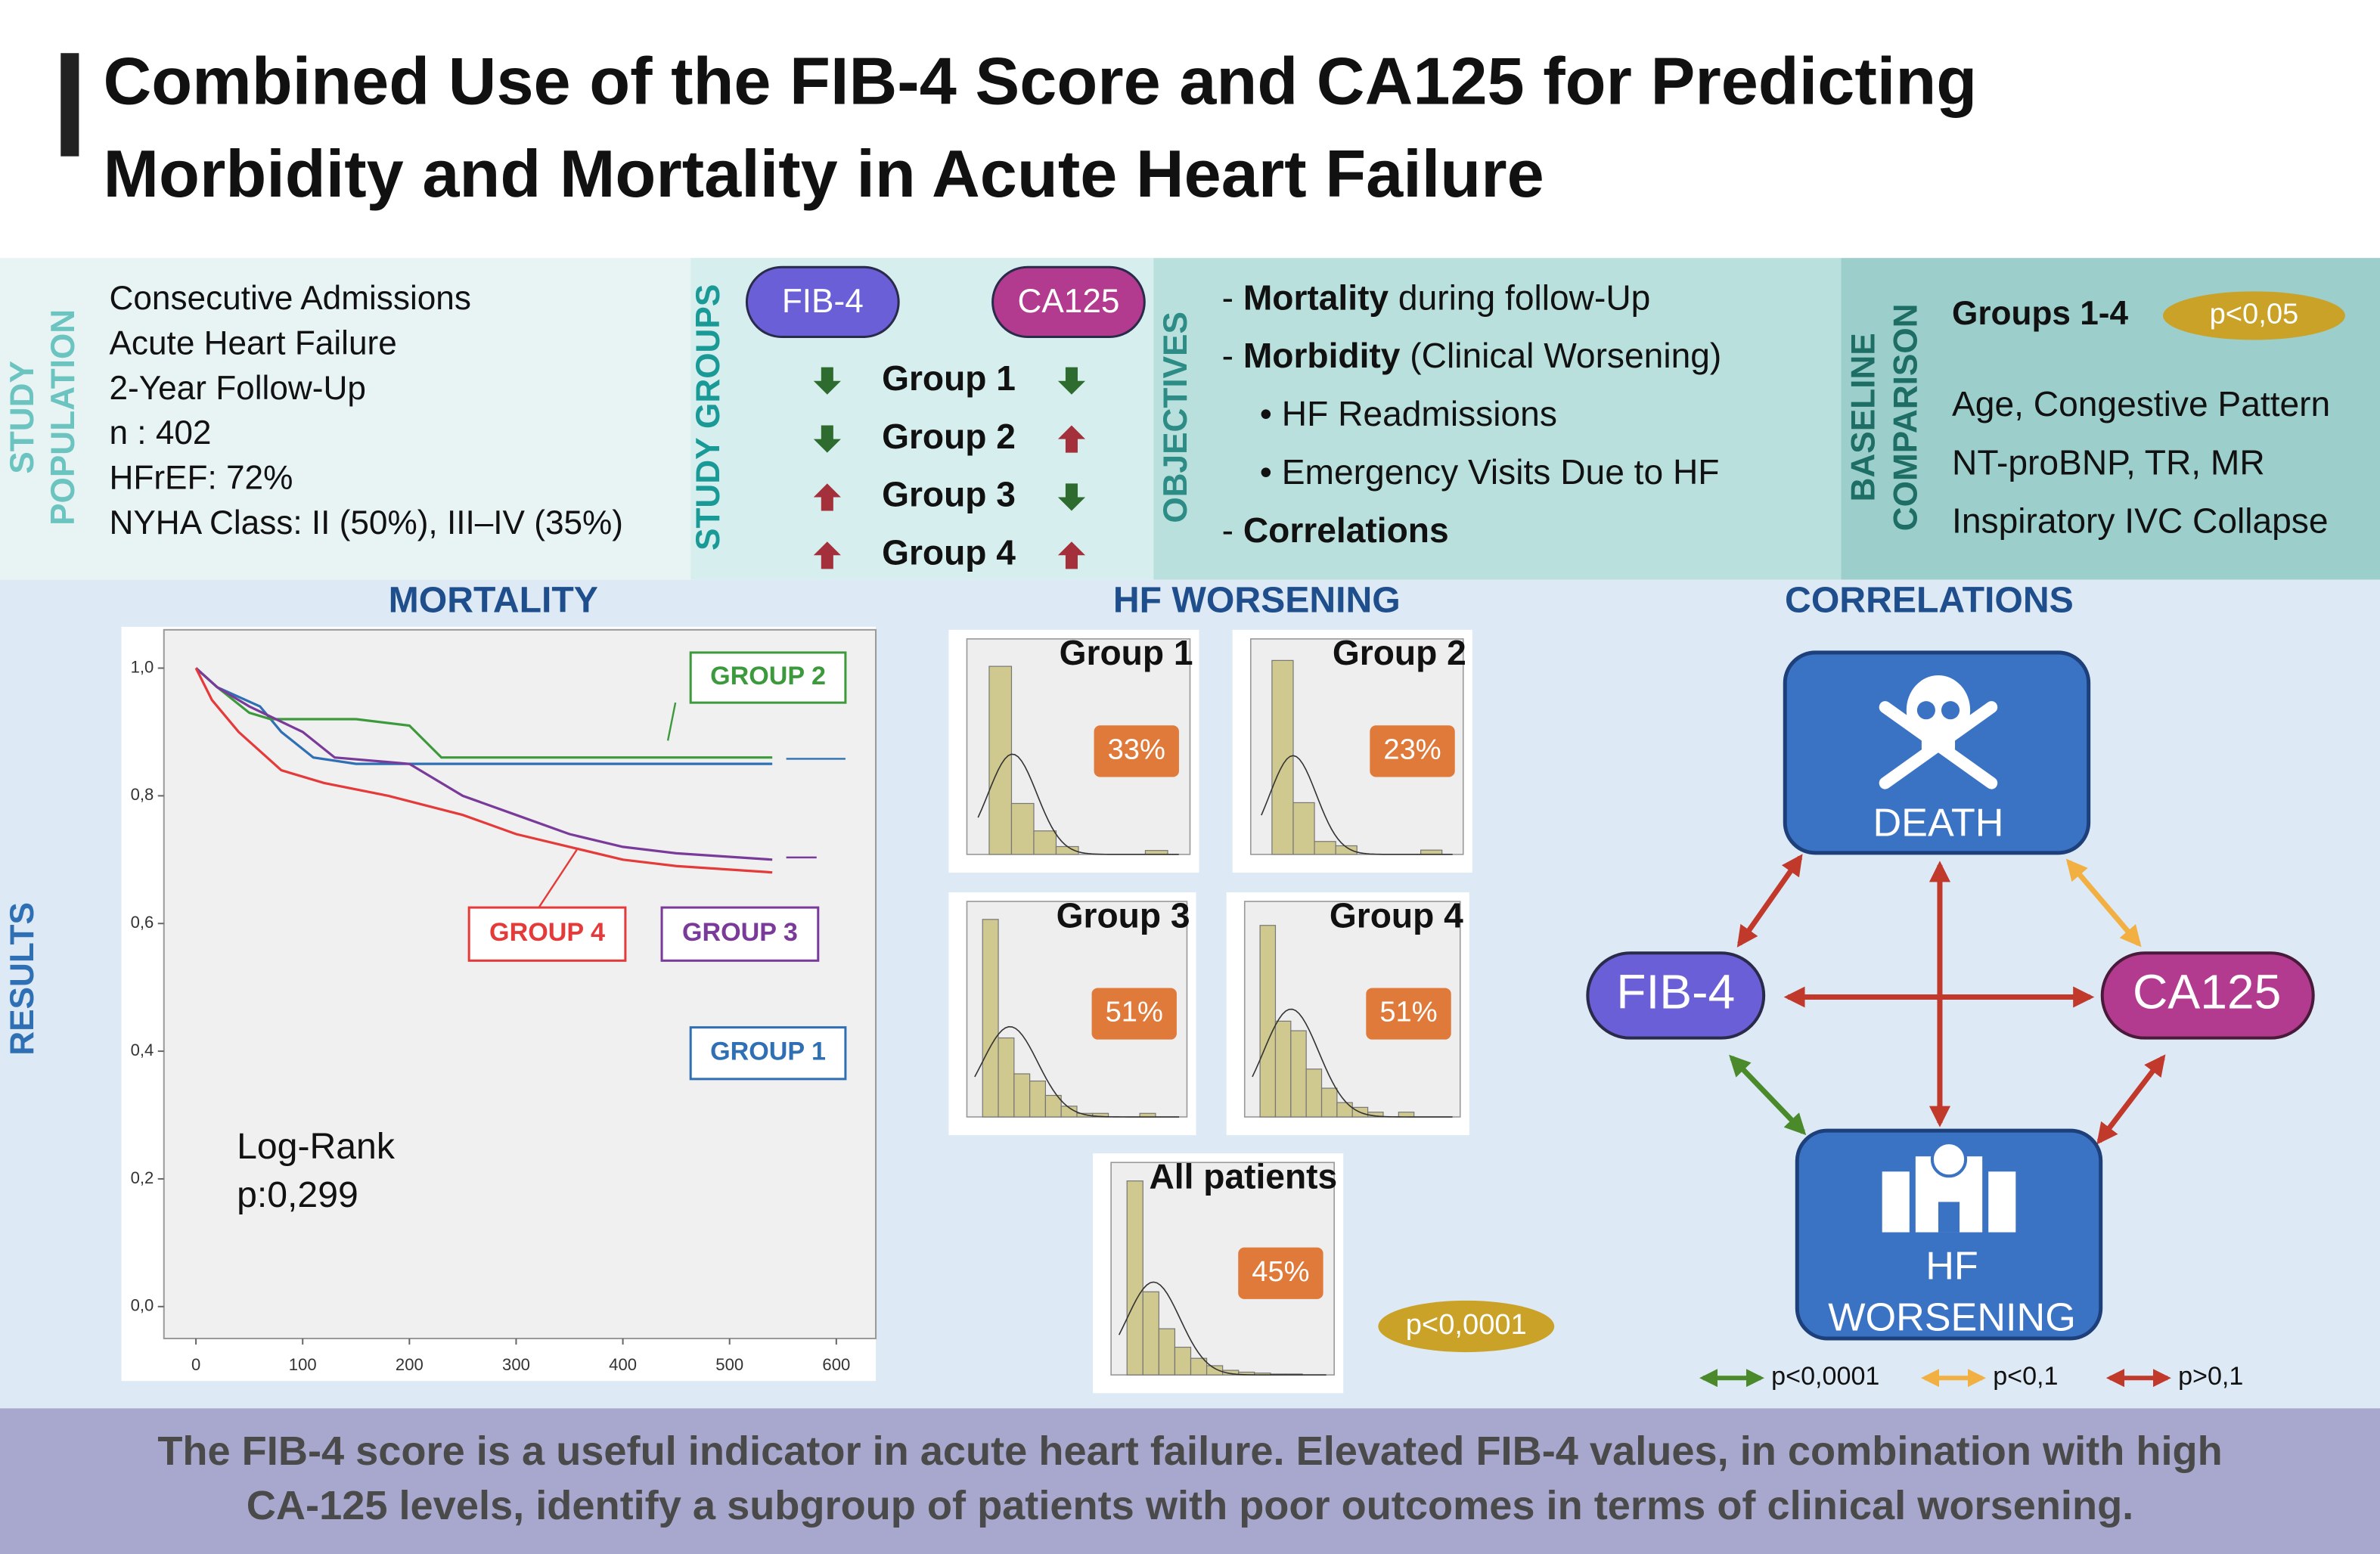 The width and height of the screenshot is (2380, 1554). I want to click on node-label: WORSENING, so click(1952, 1318).